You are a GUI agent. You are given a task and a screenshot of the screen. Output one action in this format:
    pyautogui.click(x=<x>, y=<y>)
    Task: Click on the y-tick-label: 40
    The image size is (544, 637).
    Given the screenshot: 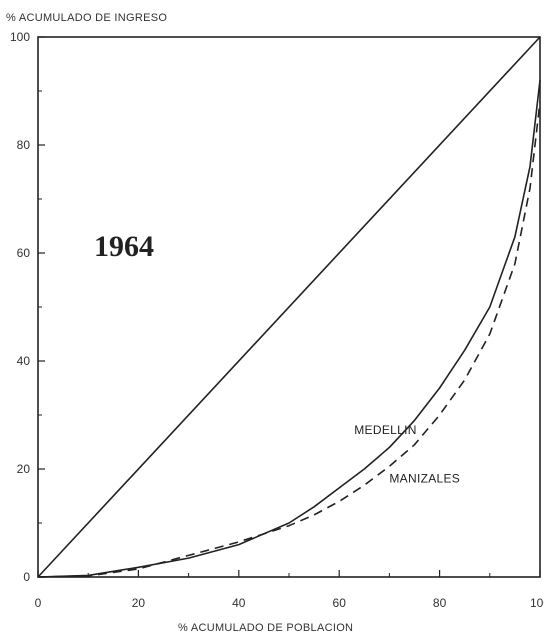 What is the action you would take?
    pyautogui.click(x=24, y=361)
    